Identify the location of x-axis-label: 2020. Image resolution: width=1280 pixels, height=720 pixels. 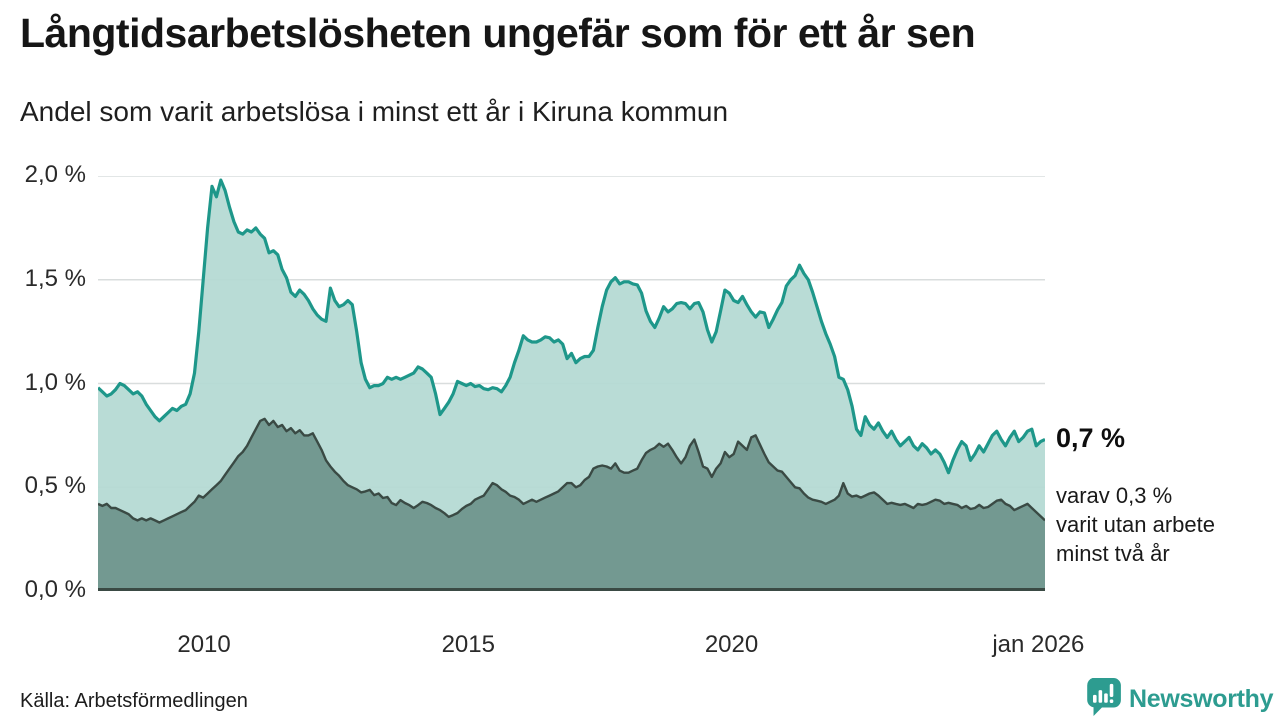
(731, 644).